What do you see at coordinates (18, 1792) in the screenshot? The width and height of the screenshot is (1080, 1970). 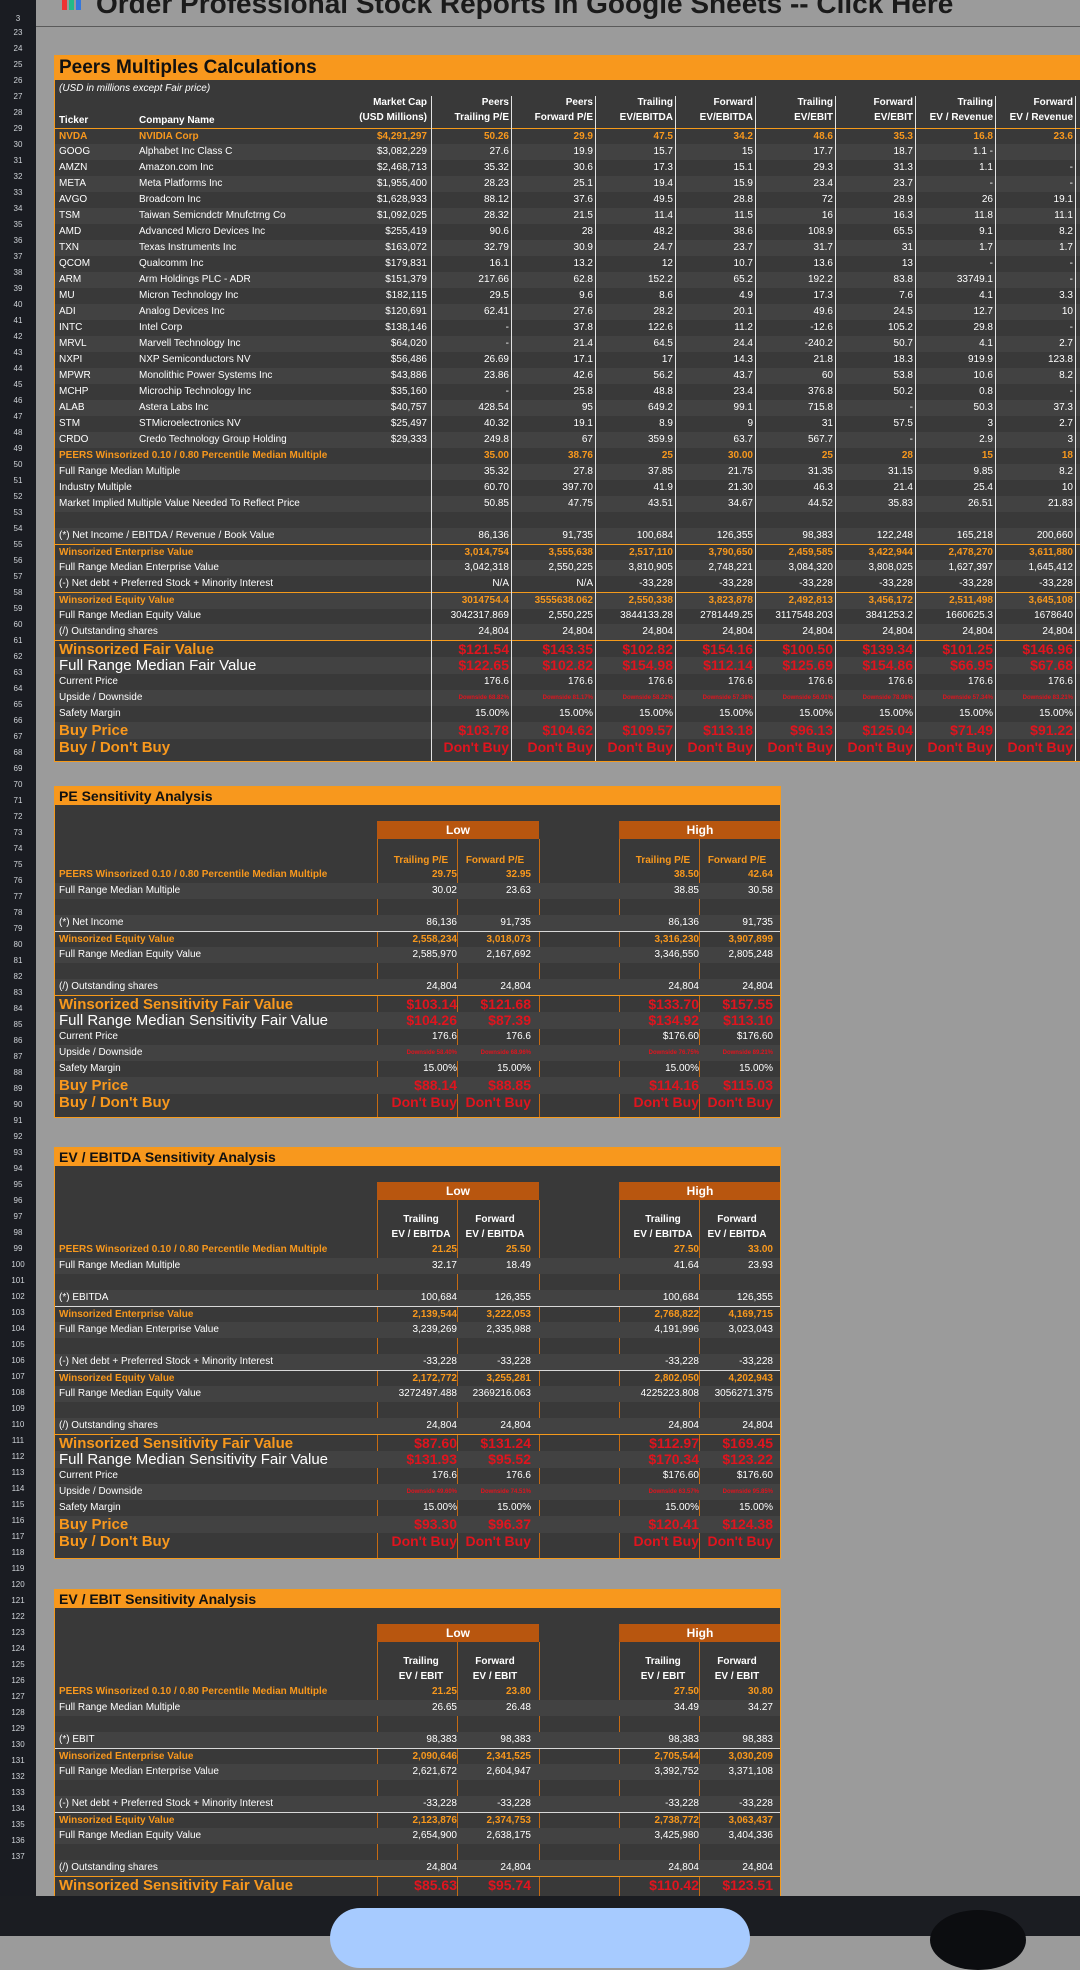 I see `row-number: 133` at bounding box center [18, 1792].